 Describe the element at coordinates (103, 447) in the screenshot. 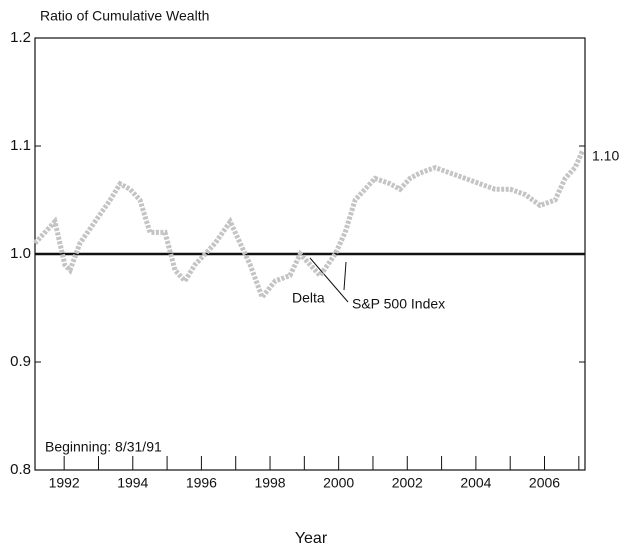

I see `annotation: Beginning: 8/31/91` at that location.